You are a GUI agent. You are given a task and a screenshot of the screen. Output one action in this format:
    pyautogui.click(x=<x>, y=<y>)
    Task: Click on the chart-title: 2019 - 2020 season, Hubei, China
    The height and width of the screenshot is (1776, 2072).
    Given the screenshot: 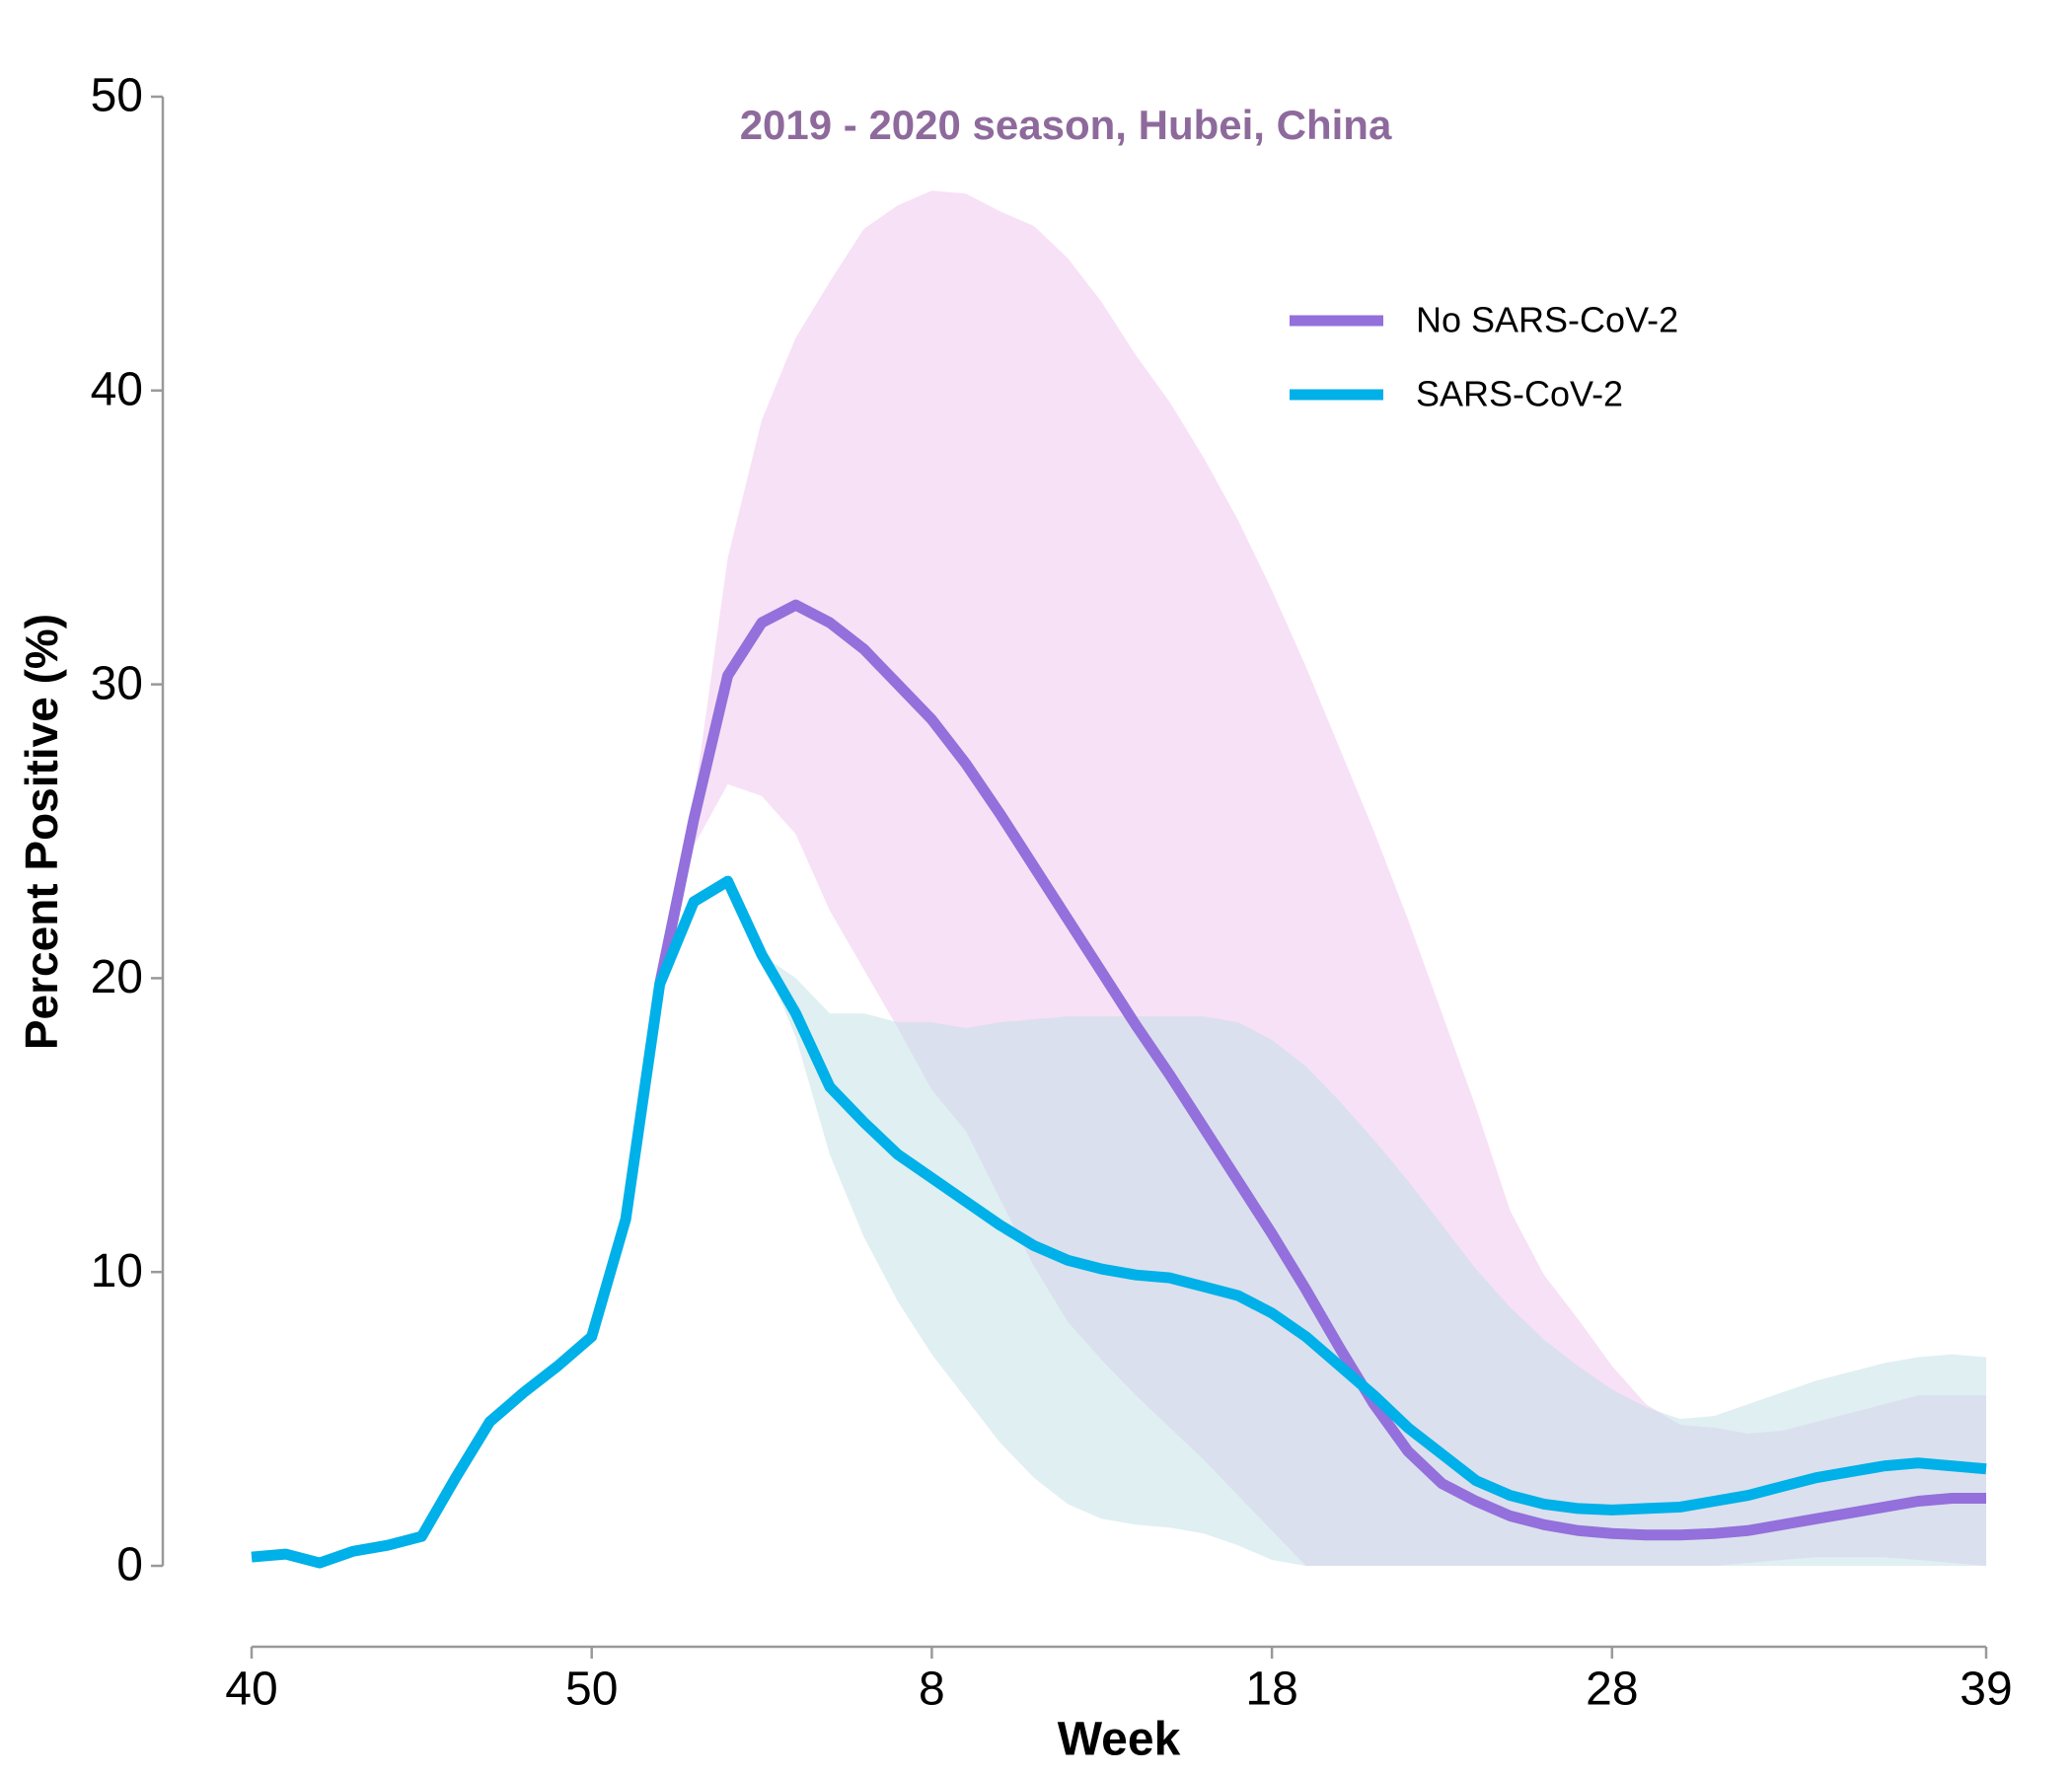 What is the action you would take?
    pyautogui.click(x=1066, y=125)
    